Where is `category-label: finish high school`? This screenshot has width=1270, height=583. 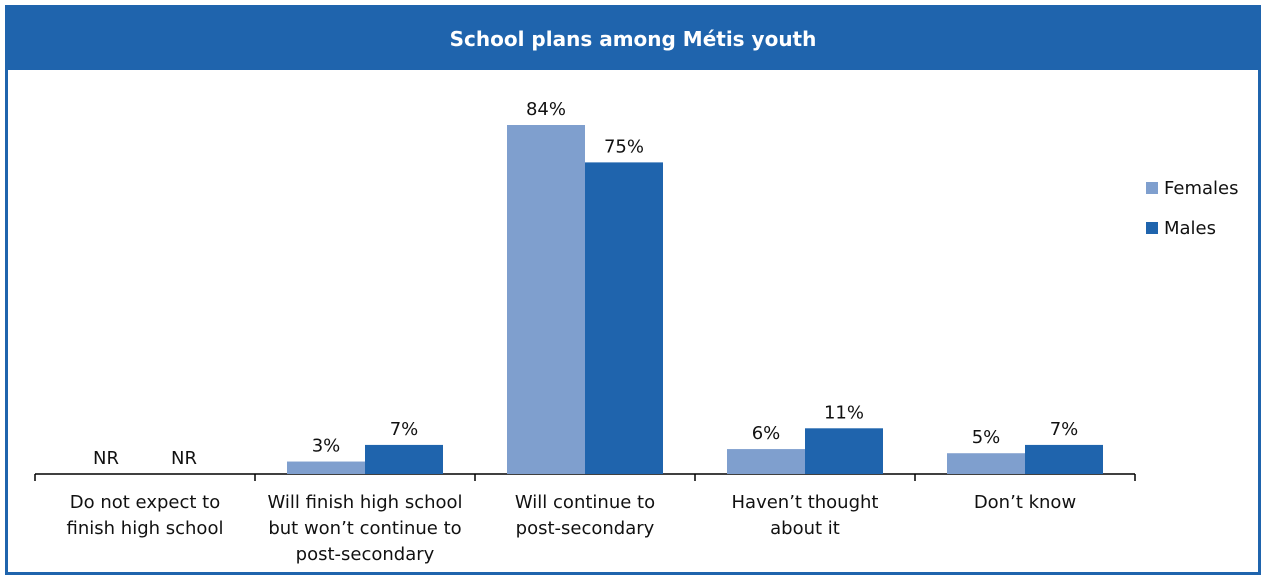
category-label: finish high school is located at coordinates (145, 528).